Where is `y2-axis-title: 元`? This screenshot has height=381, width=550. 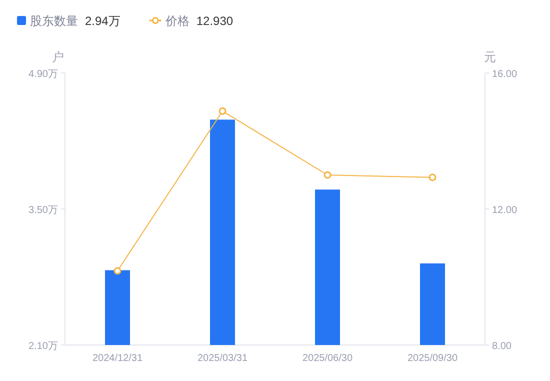 y2-axis-title: 元 is located at coordinates (490, 57).